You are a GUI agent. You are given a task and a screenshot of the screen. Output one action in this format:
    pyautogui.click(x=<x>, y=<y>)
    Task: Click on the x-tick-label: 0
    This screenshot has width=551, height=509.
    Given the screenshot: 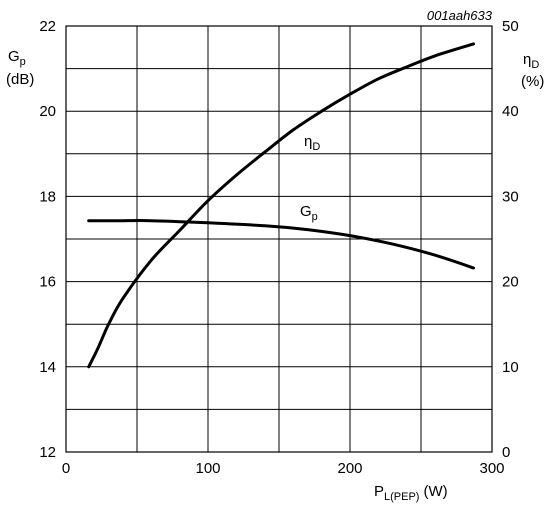 What is the action you would take?
    pyautogui.click(x=66, y=468)
    